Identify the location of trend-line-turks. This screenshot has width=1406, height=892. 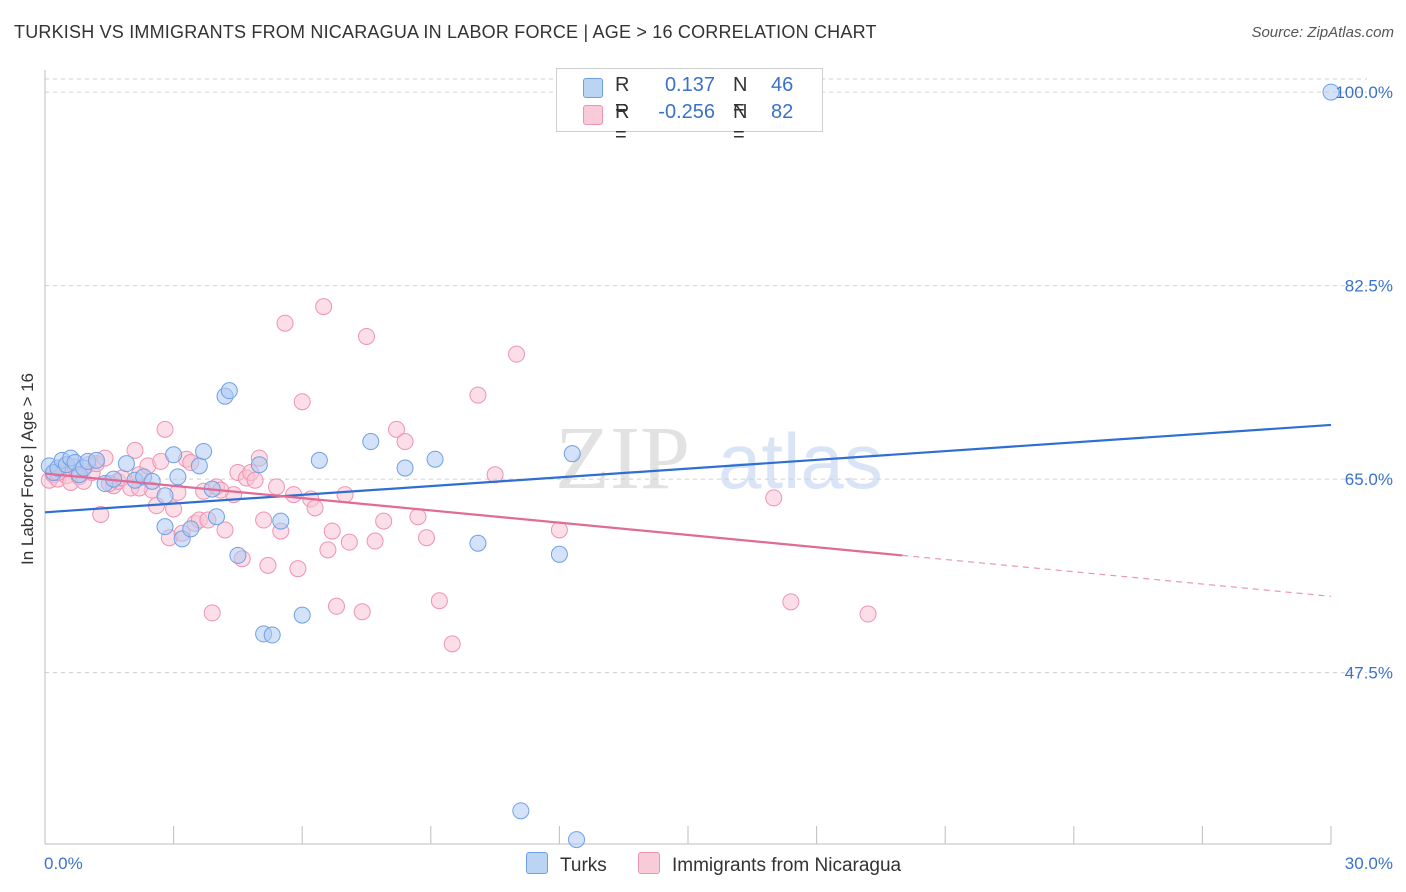
(688, 468).